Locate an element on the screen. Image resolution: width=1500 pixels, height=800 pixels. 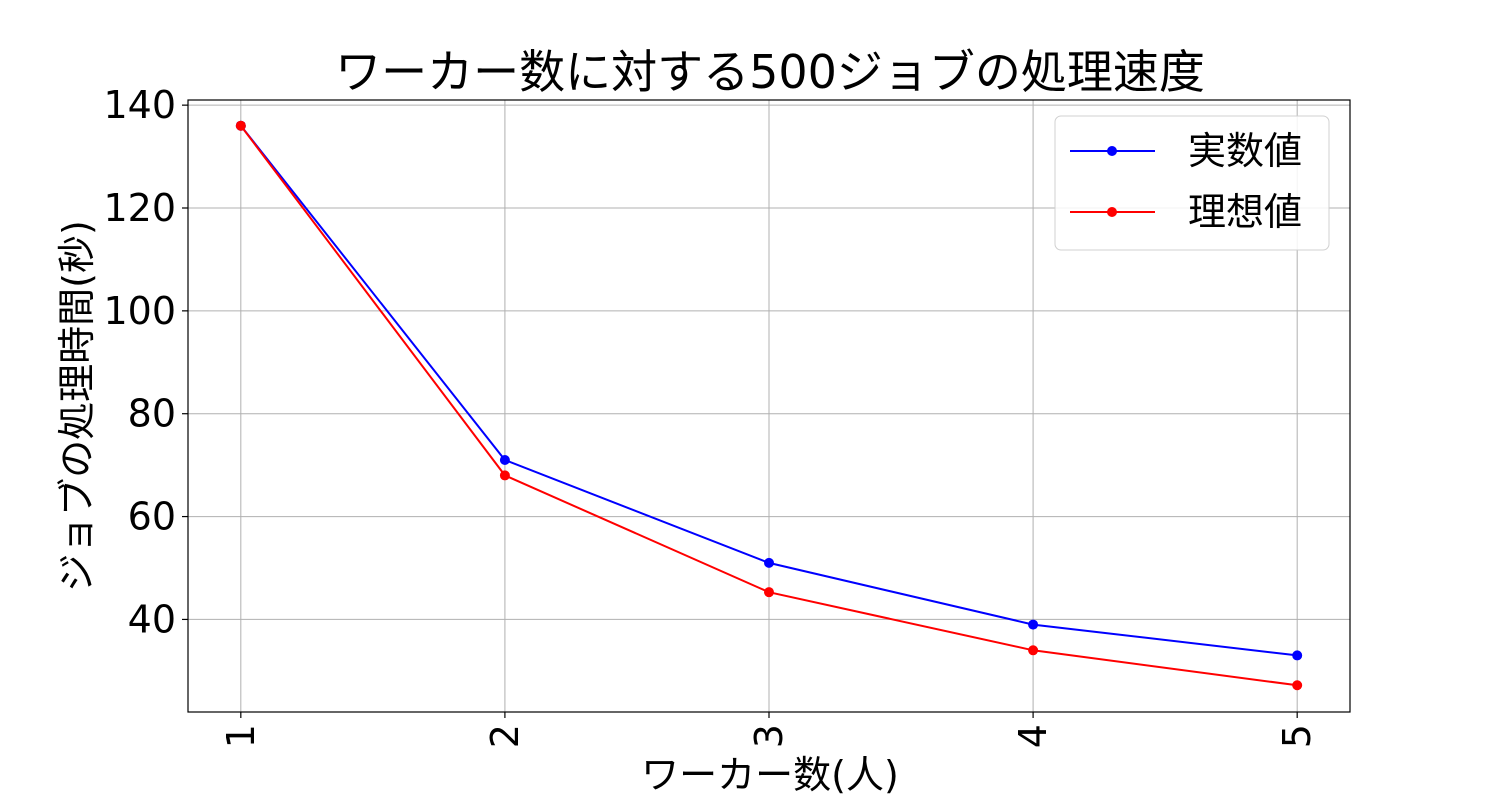
x-tick-label: 1 is located at coordinates (241, 736).